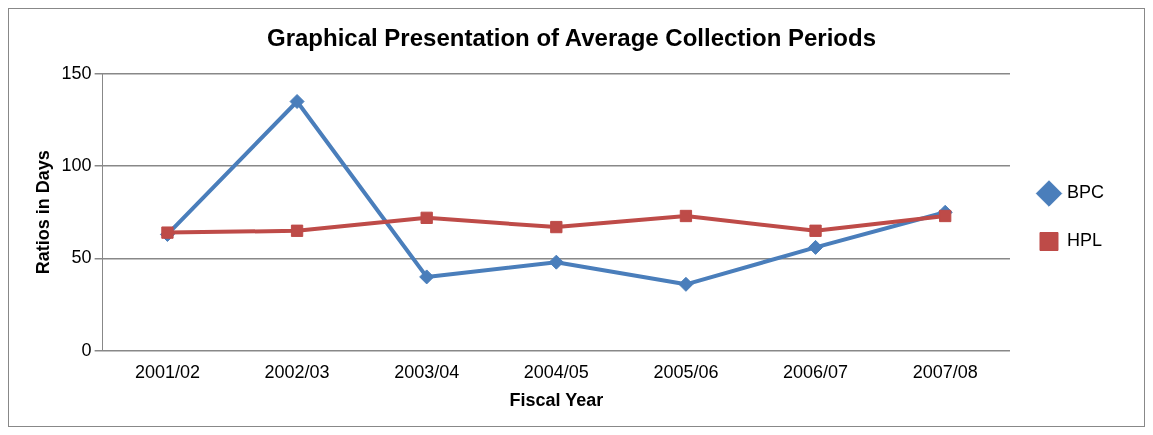  What do you see at coordinates (1085, 192) in the screenshot?
I see `legend-label: BPC` at bounding box center [1085, 192].